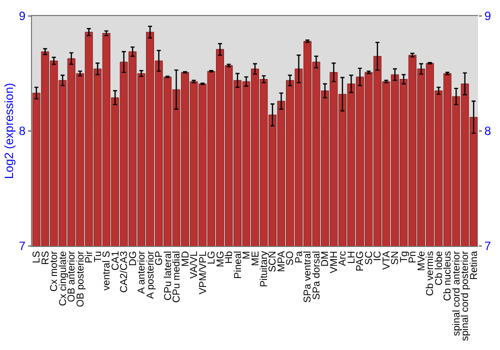 Image resolution: width=500 pixels, height=350 pixels. What do you see at coordinates (256, 258) in the screenshot?
I see `x-tick-label: ME` at bounding box center [256, 258].